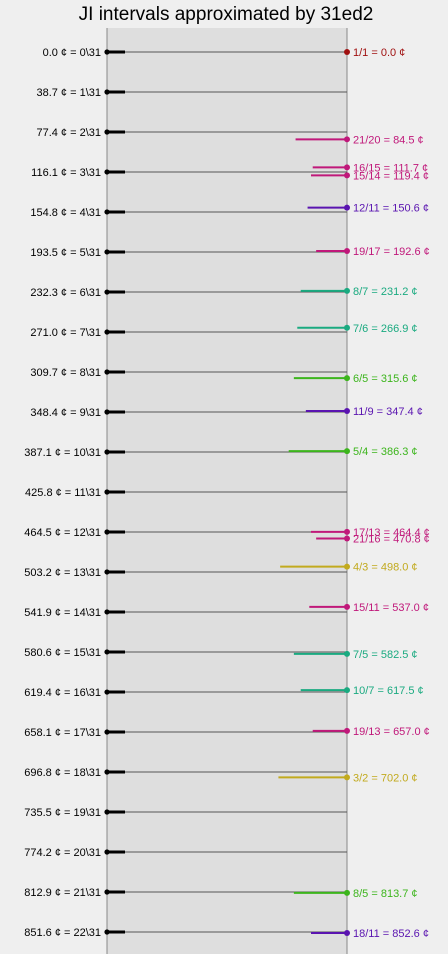  I want to click on ji-interval-label: 19/17 = 192.6 ¢, so click(391, 252).